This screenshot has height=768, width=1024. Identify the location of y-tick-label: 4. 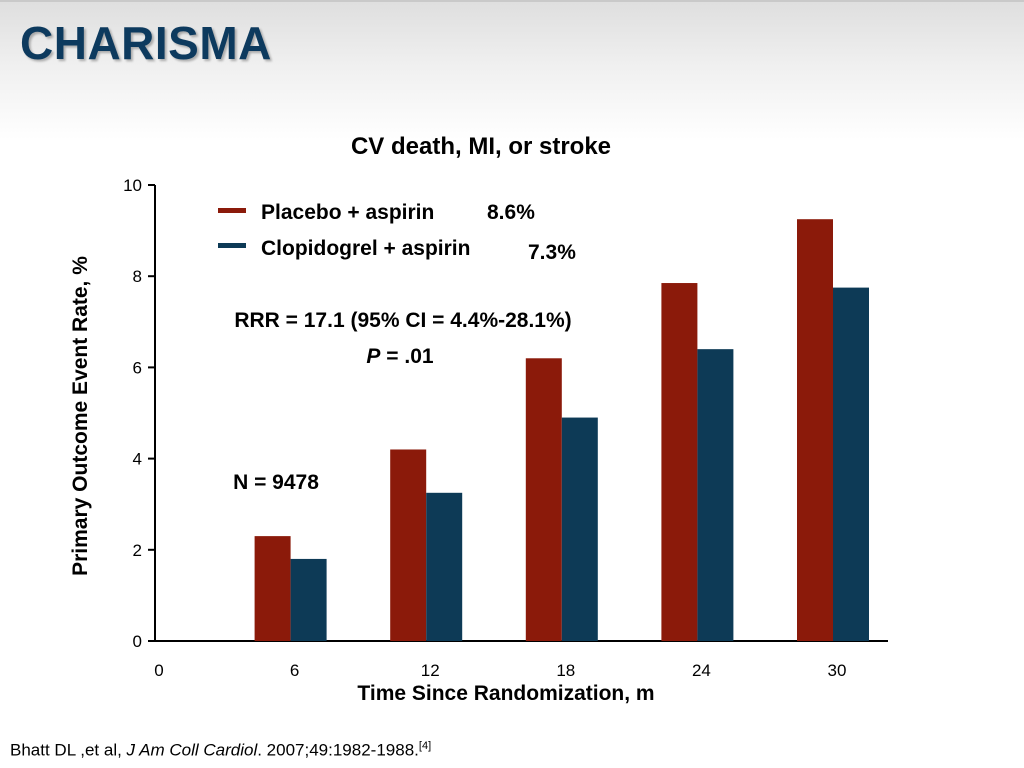
(137, 459).